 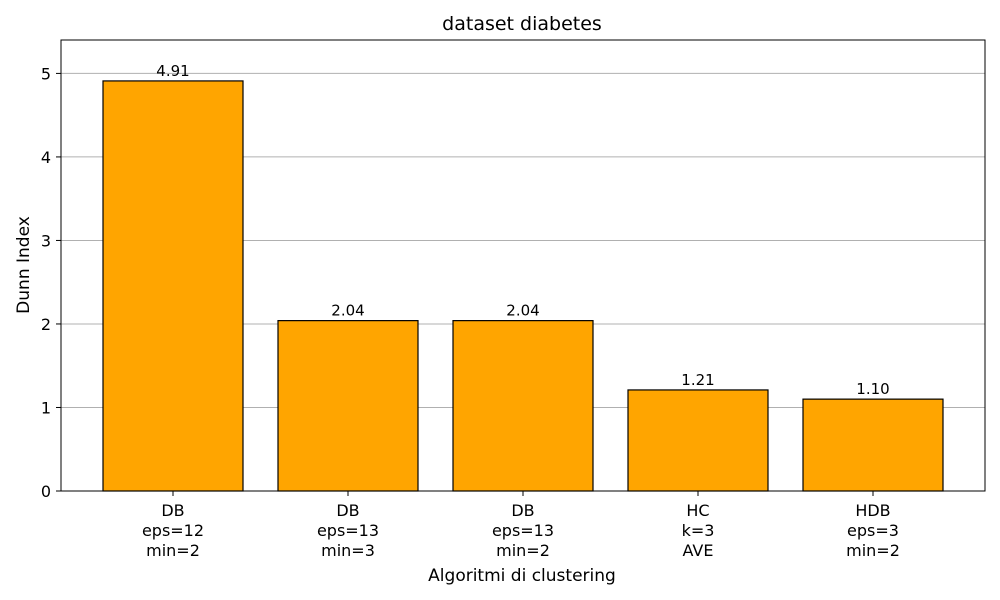 I want to click on y-tick-label: 1, so click(x=46, y=407).